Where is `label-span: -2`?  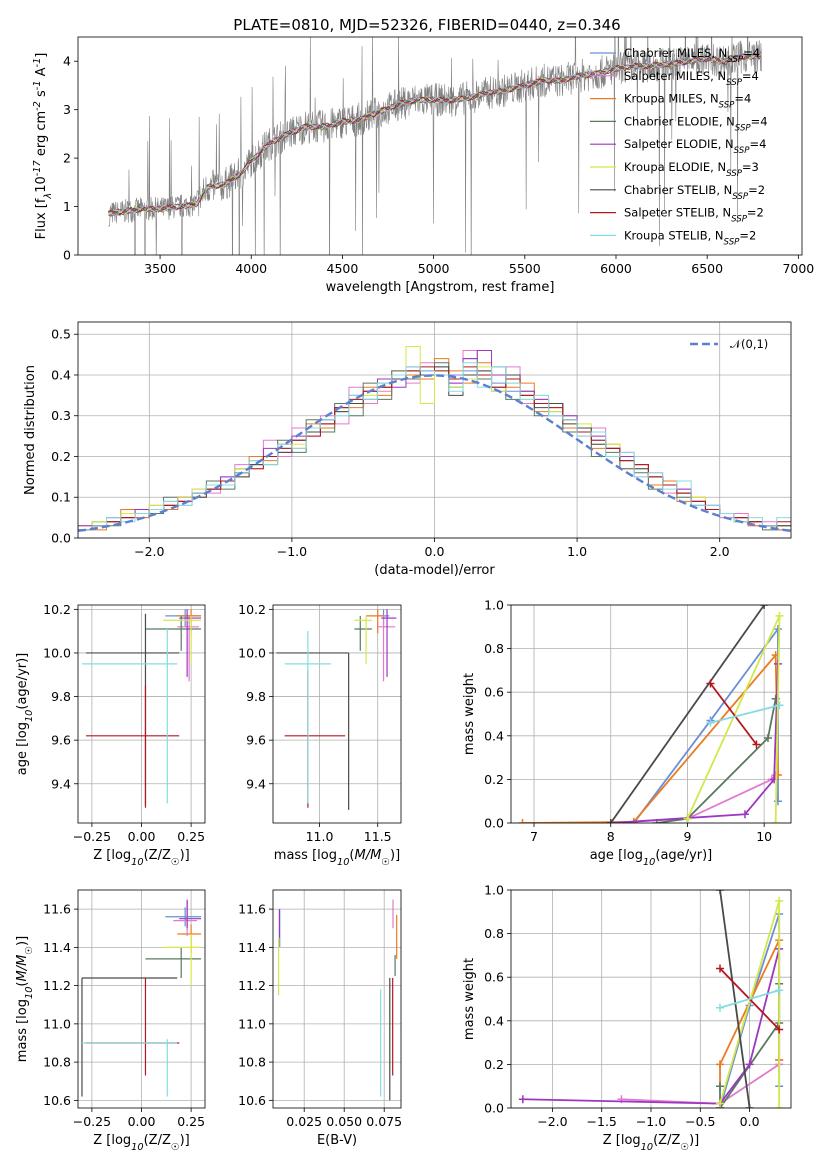 label-span: -2 is located at coordinates (37, 106).